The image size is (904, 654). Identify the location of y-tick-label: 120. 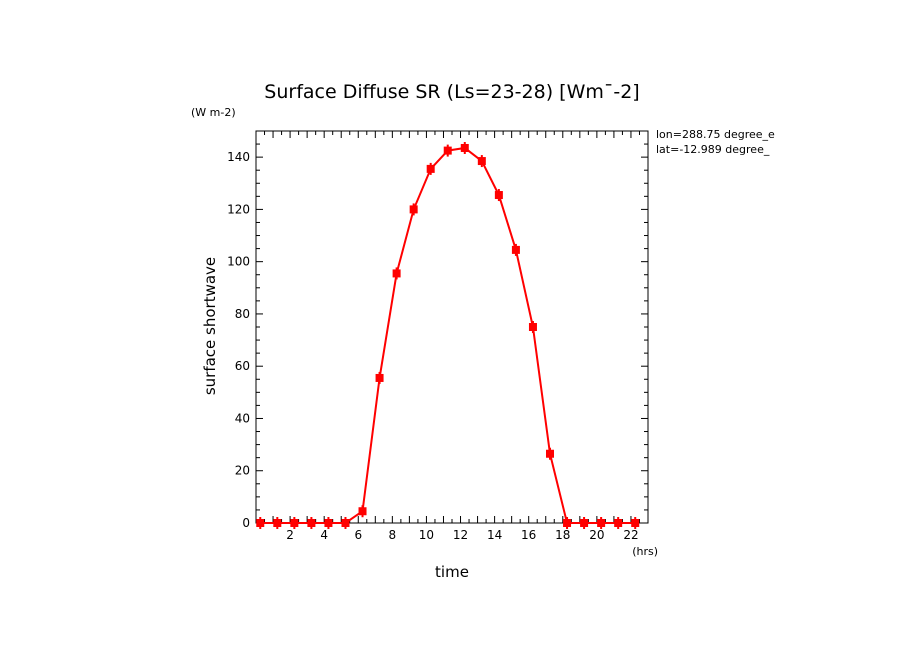
(238, 209).